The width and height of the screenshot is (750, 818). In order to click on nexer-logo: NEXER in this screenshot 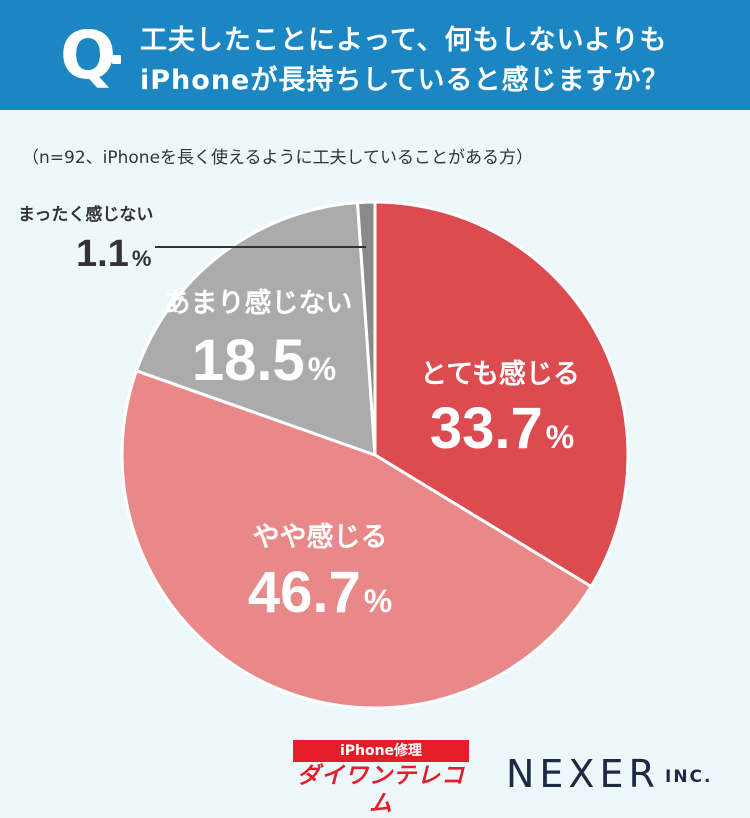, I will do `click(583, 774)`.